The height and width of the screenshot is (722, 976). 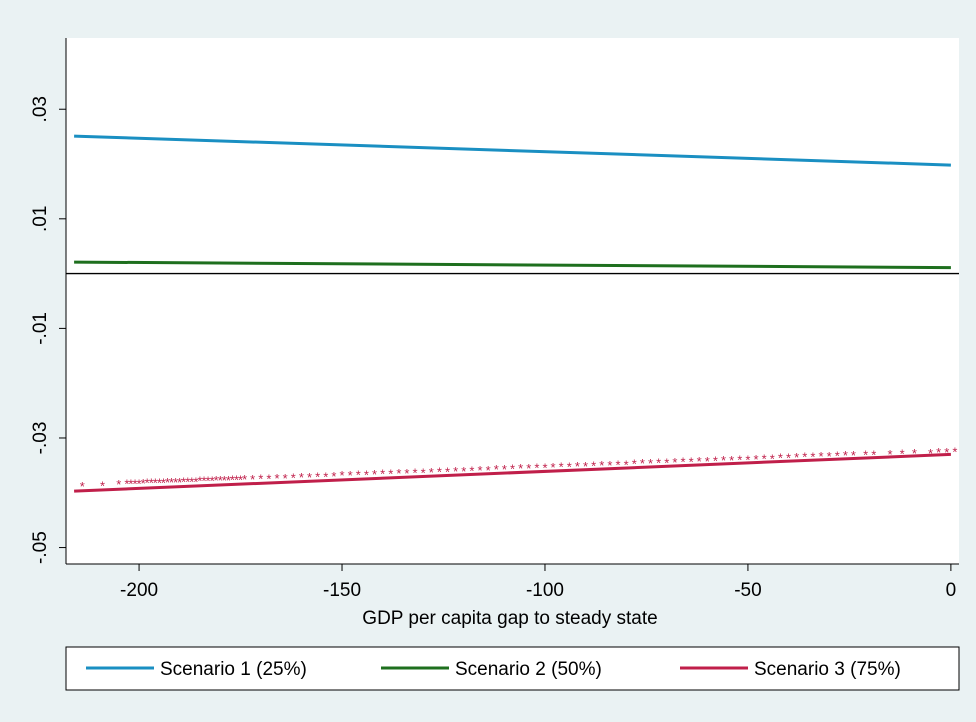 What do you see at coordinates (747, 590) in the screenshot?
I see `x-tick-label: -50` at bounding box center [747, 590].